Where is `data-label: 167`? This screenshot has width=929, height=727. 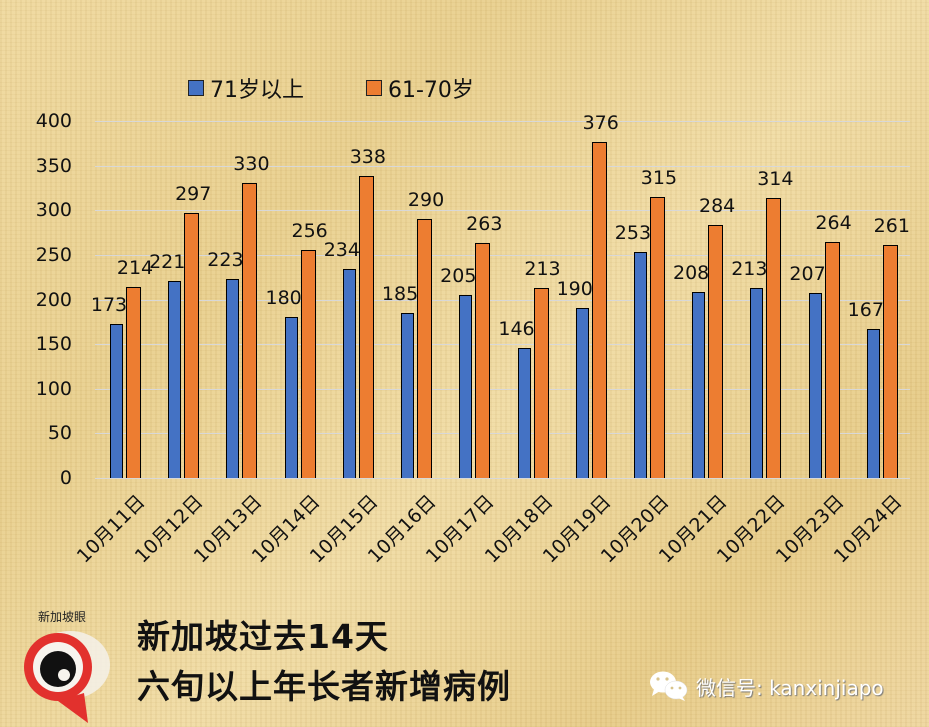 data-label: 167 is located at coordinates (865, 309).